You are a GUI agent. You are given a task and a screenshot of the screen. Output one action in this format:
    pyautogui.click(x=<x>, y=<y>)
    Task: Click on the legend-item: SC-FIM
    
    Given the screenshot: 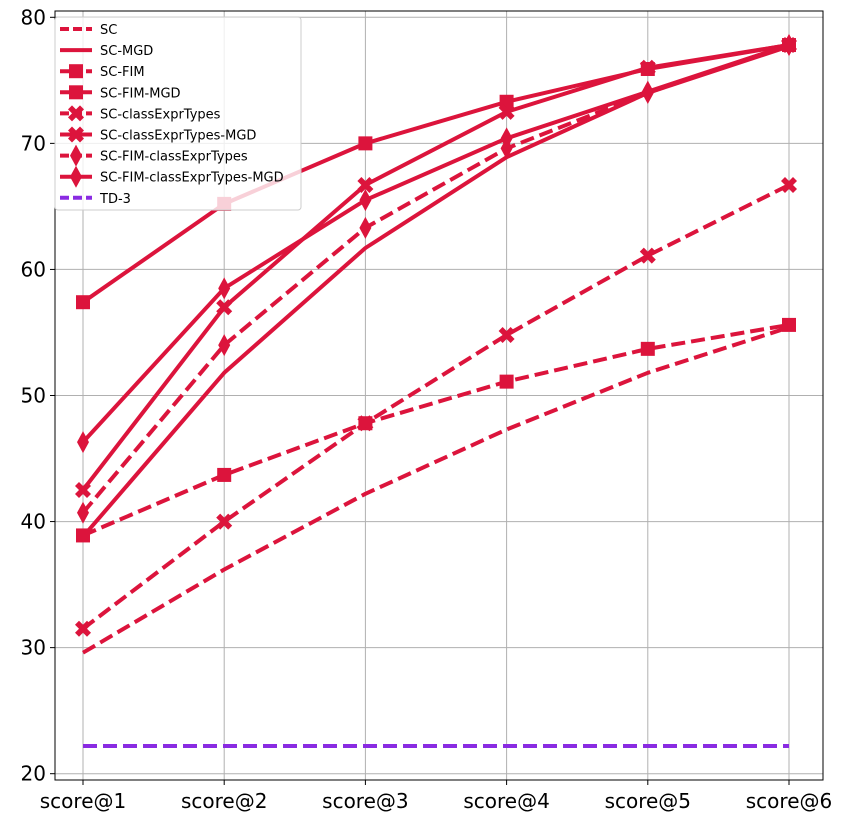 What is the action you would take?
    pyautogui.click(x=102, y=72)
    